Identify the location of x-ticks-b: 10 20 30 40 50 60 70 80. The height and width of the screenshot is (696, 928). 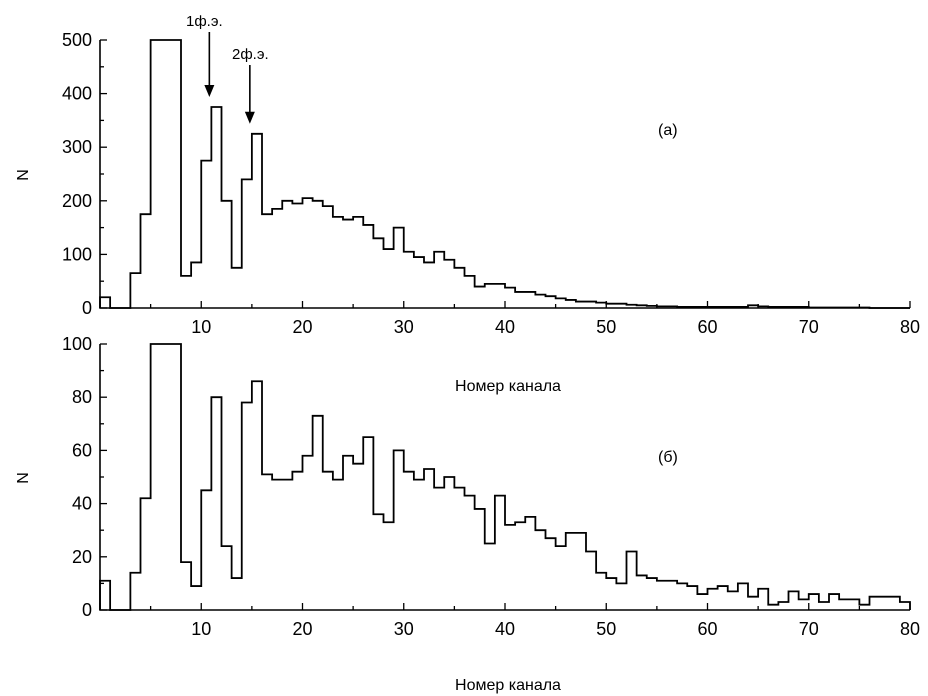
(509, 621).